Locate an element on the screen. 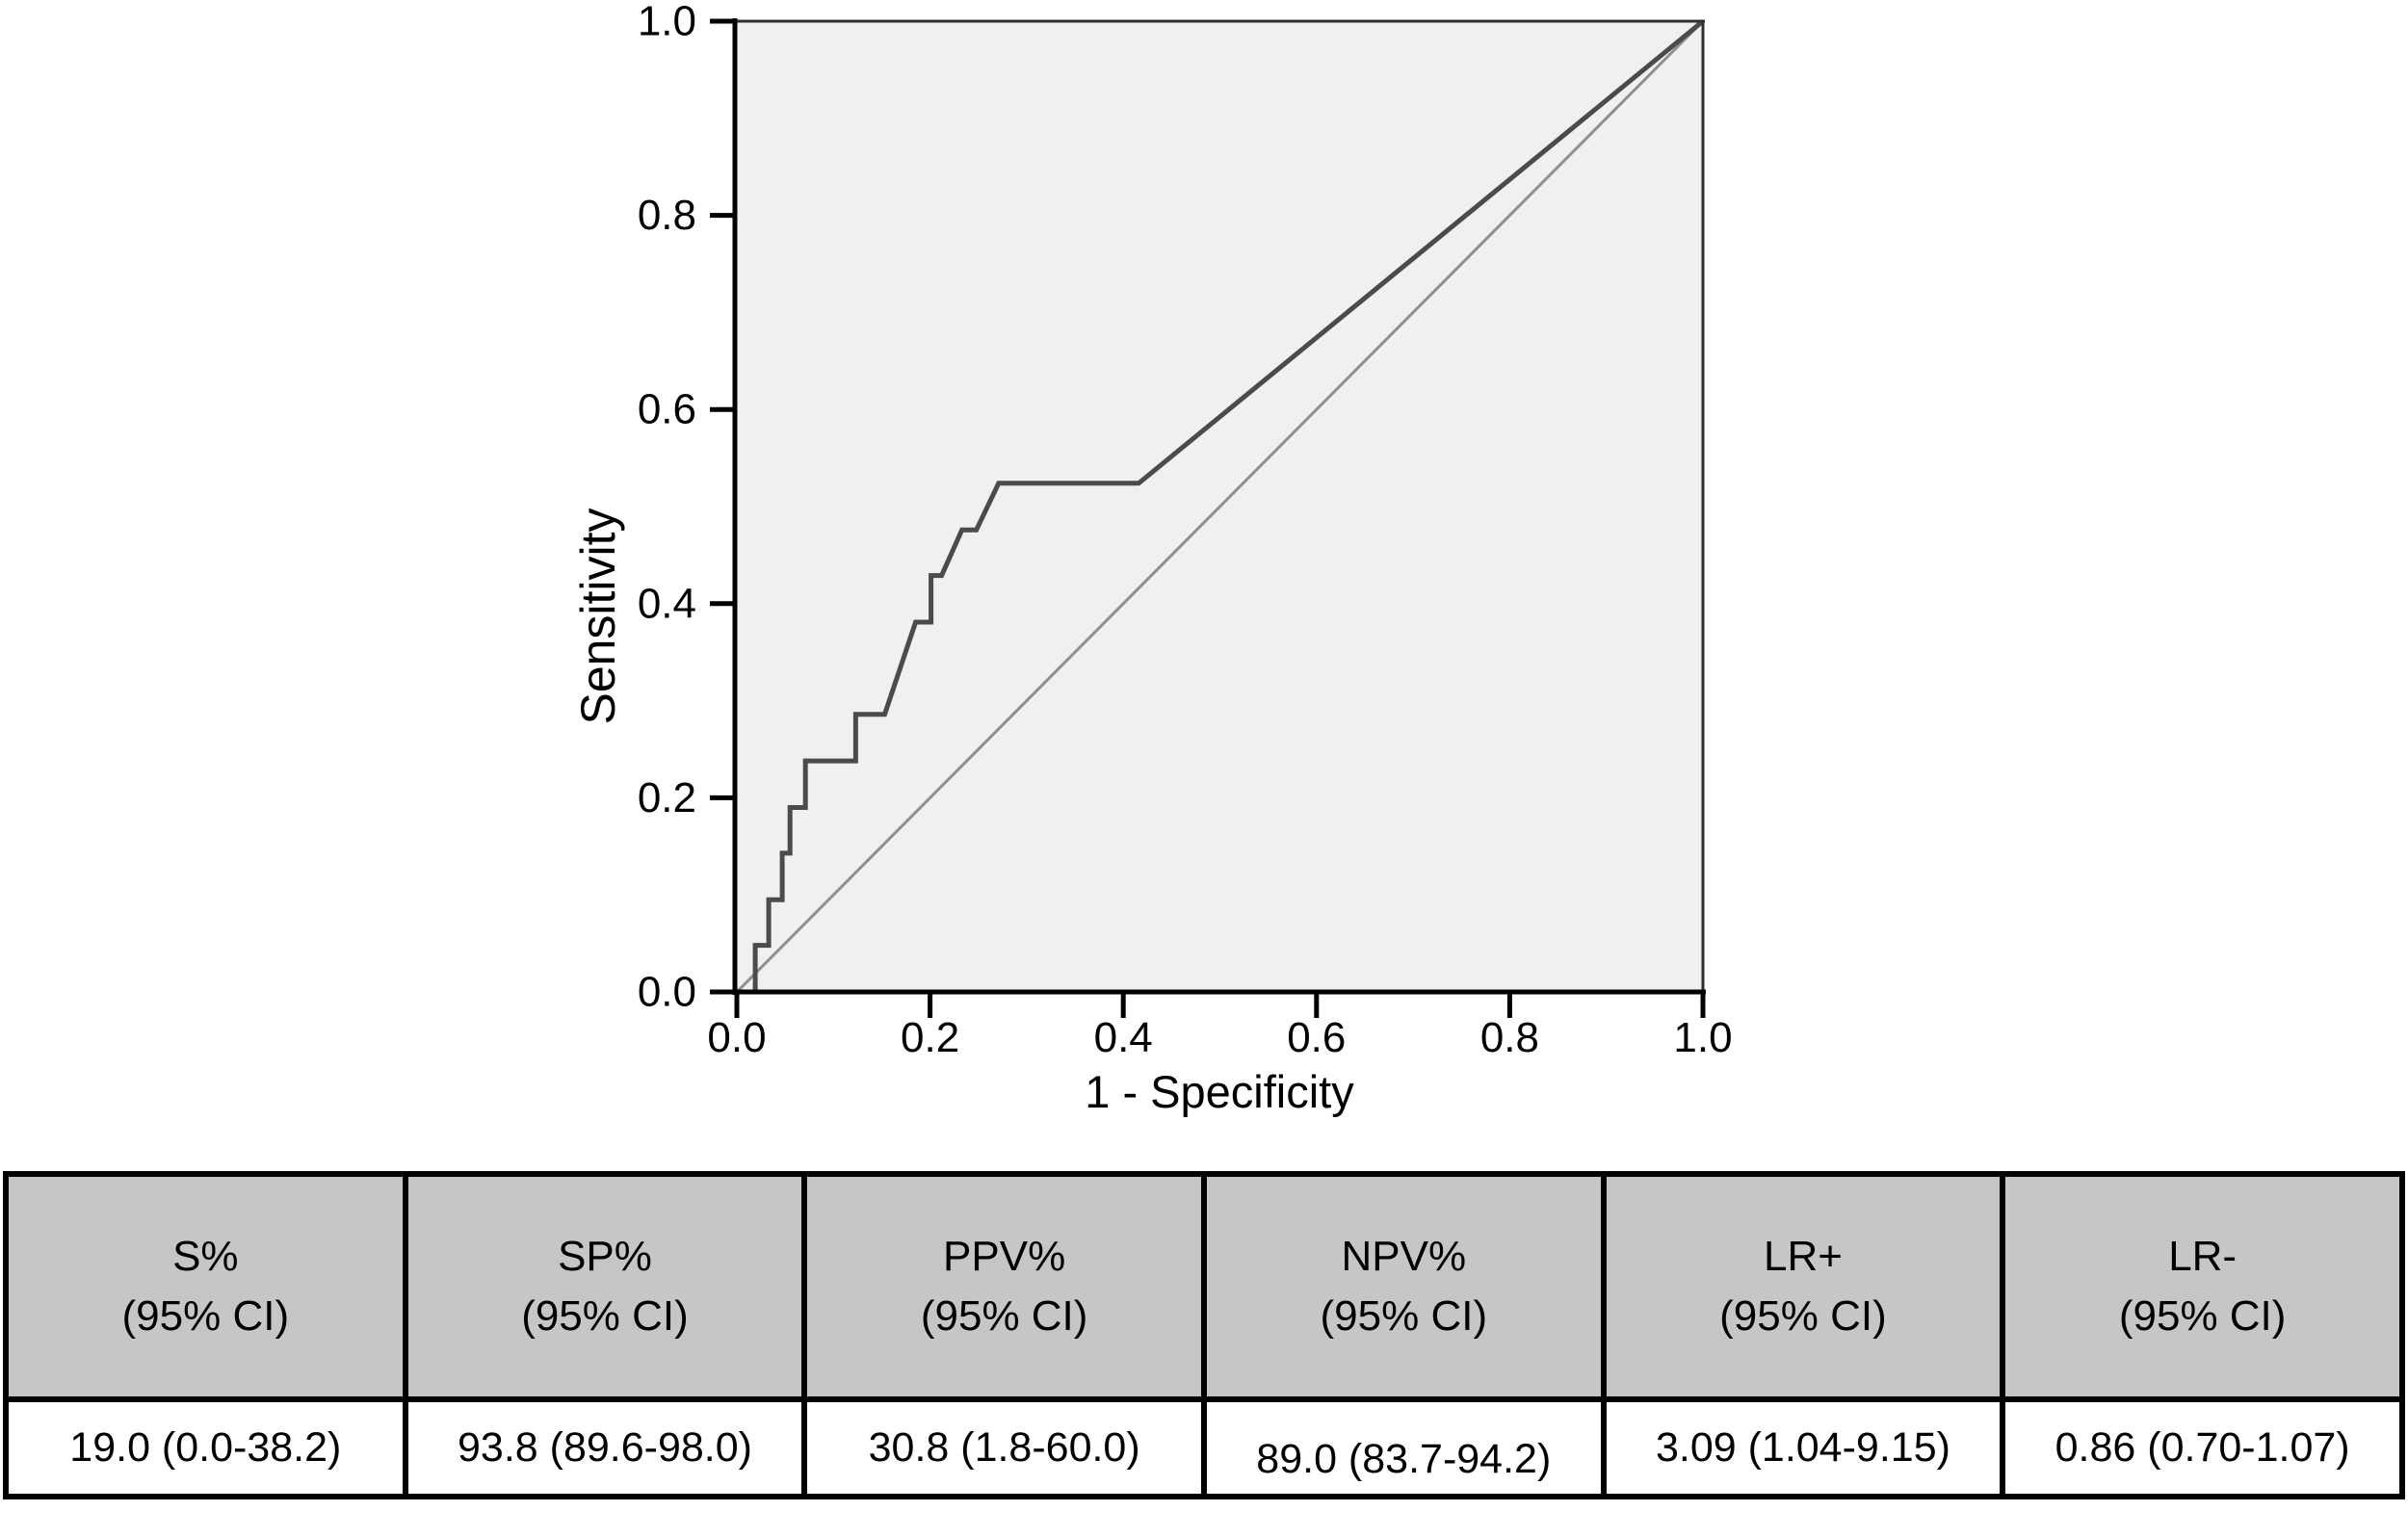 This screenshot has height=1538, width=2408. value-npv: 89.0 (83.7-94.2) is located at coordinates (1403, 1447).